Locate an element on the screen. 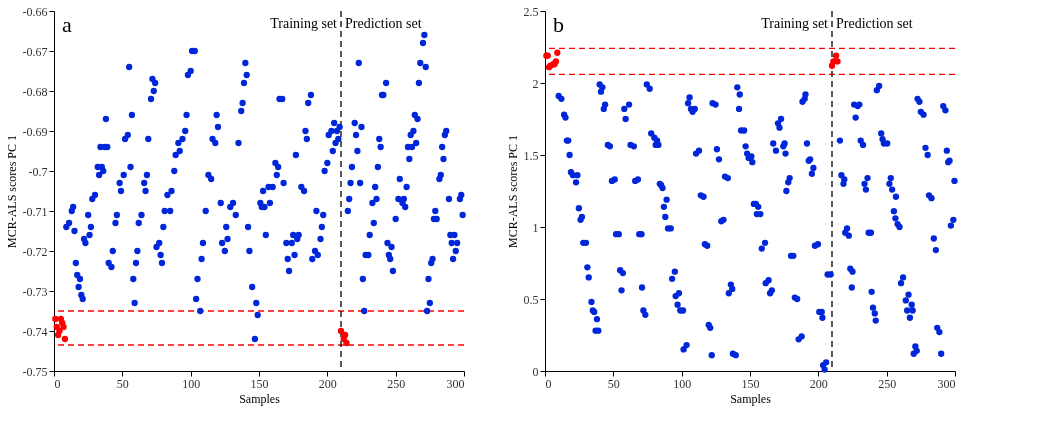  y-tick-label: 1 is located at coordinates (535, 227).